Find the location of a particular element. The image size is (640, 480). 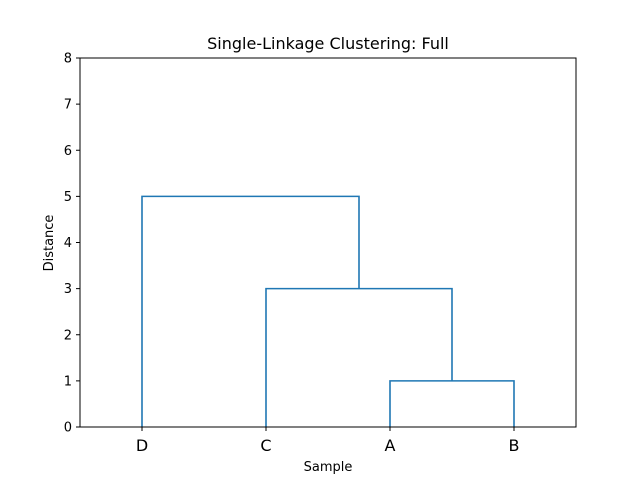

y-tick-label: 0 is located at coordinates (68, 428).